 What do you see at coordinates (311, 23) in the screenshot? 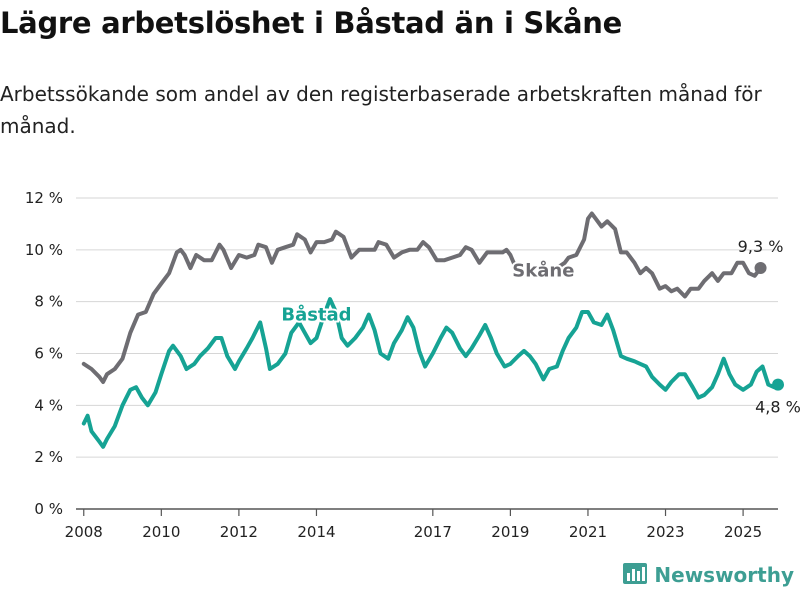
I see `page-title: Lägre arbetslöshet i Båstad än i Skåne` at bounding box center [311, 23].